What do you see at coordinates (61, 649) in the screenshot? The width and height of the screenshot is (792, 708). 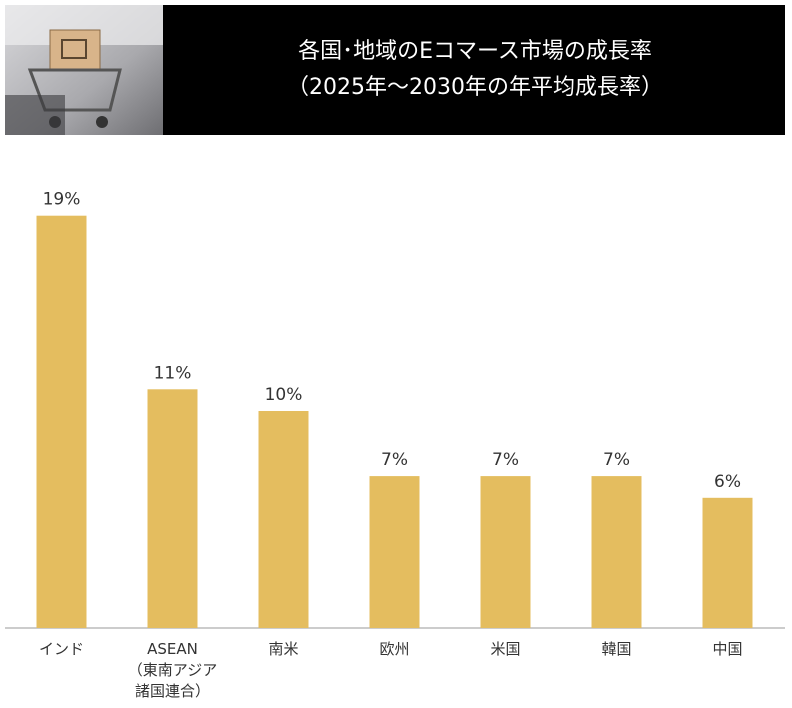 I see `x-tick-label: インド` at bounding box center [61, 649].